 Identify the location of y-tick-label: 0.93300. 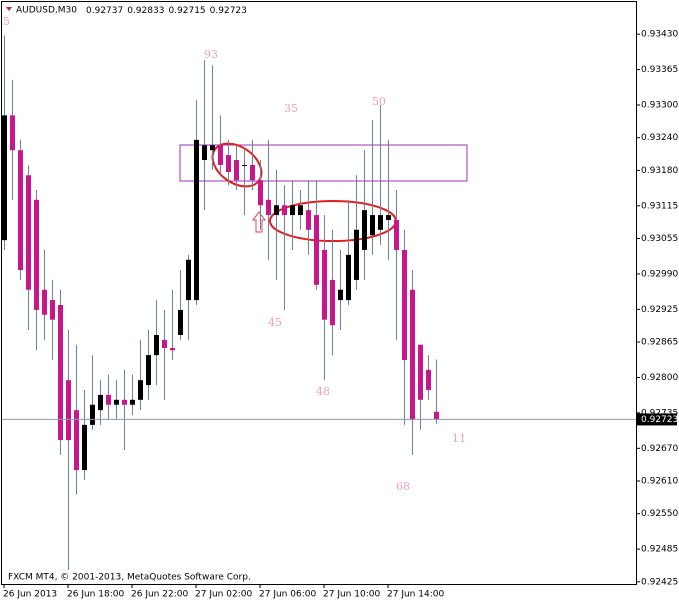
(659, 105).